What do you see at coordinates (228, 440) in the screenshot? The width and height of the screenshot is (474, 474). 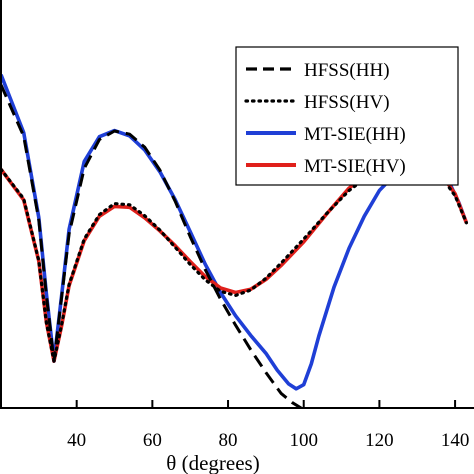 I see `x-tick-label: 80` at bounding box center [228, 440].